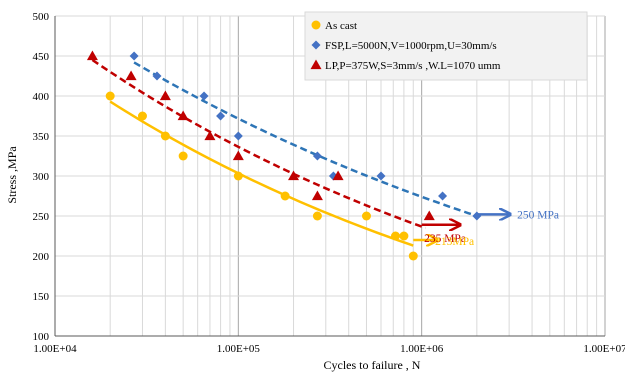 The width and height of the screenshot is (625, 376). Describe the element at coordinates (316, 64) in the screenshot. I see `legend-marker-triangle` at that location.